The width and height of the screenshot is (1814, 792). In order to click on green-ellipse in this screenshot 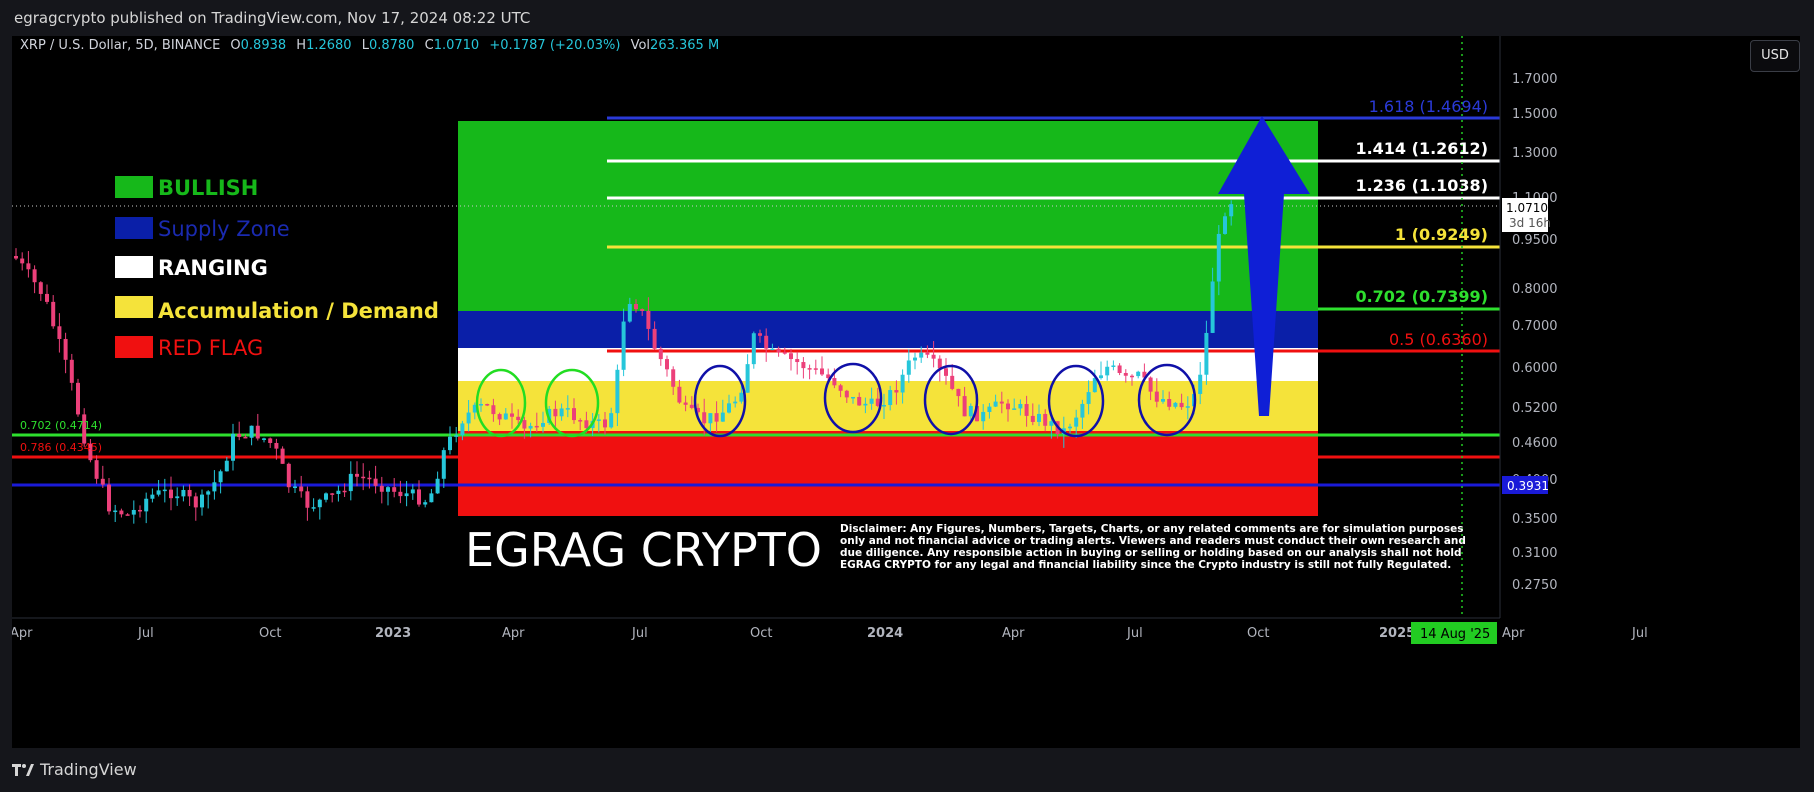, I will do `click(501, 403)`.